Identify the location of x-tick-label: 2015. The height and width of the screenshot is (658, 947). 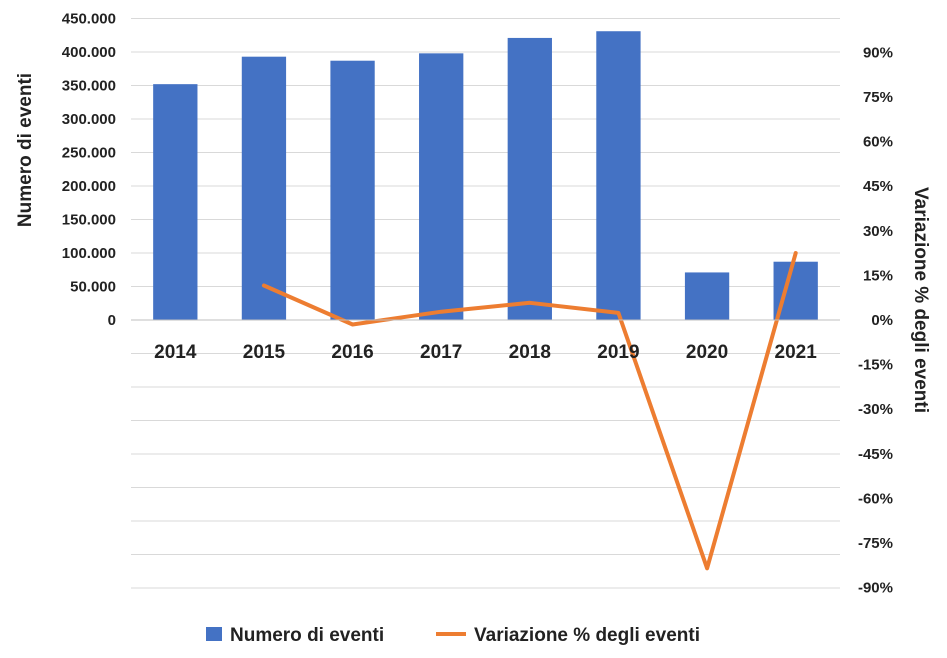
(264, 352).